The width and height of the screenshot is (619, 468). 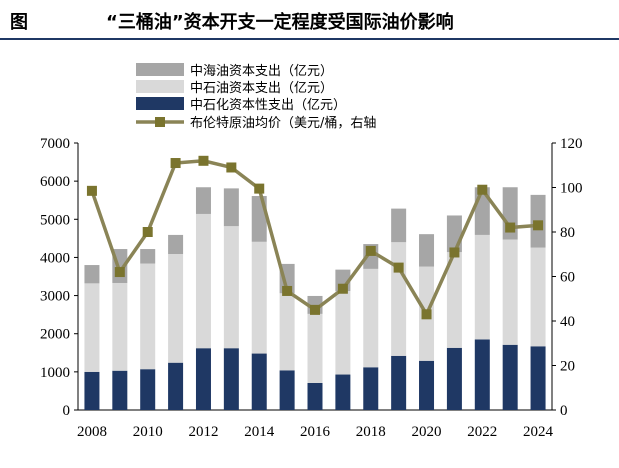 What do you see at coordinates (261, 71) in the screenshot?
I see `legend-item-cnooc-label: 中海油资本支出（亿元）` at bounding box center [261, 71].